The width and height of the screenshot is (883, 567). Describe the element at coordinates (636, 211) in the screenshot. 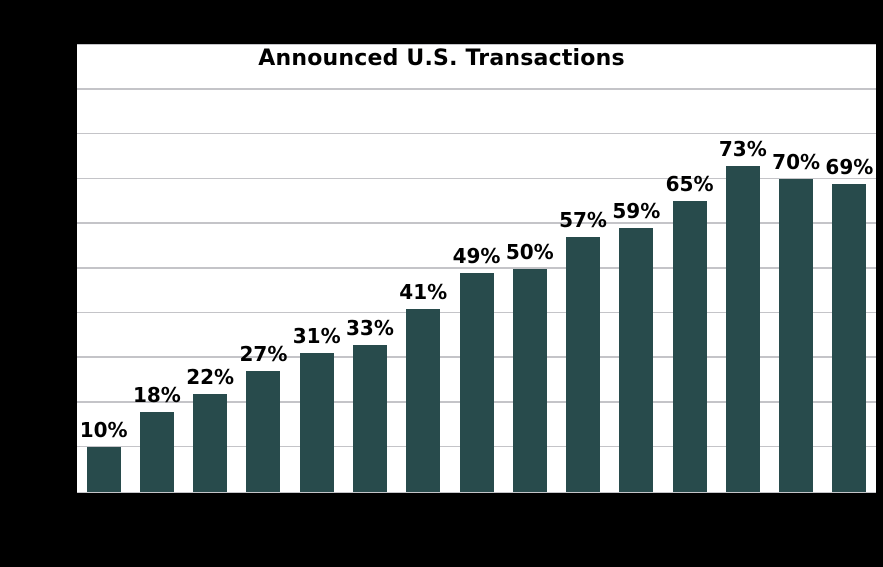

I see `bar-value-label-11: 59%` at that location.